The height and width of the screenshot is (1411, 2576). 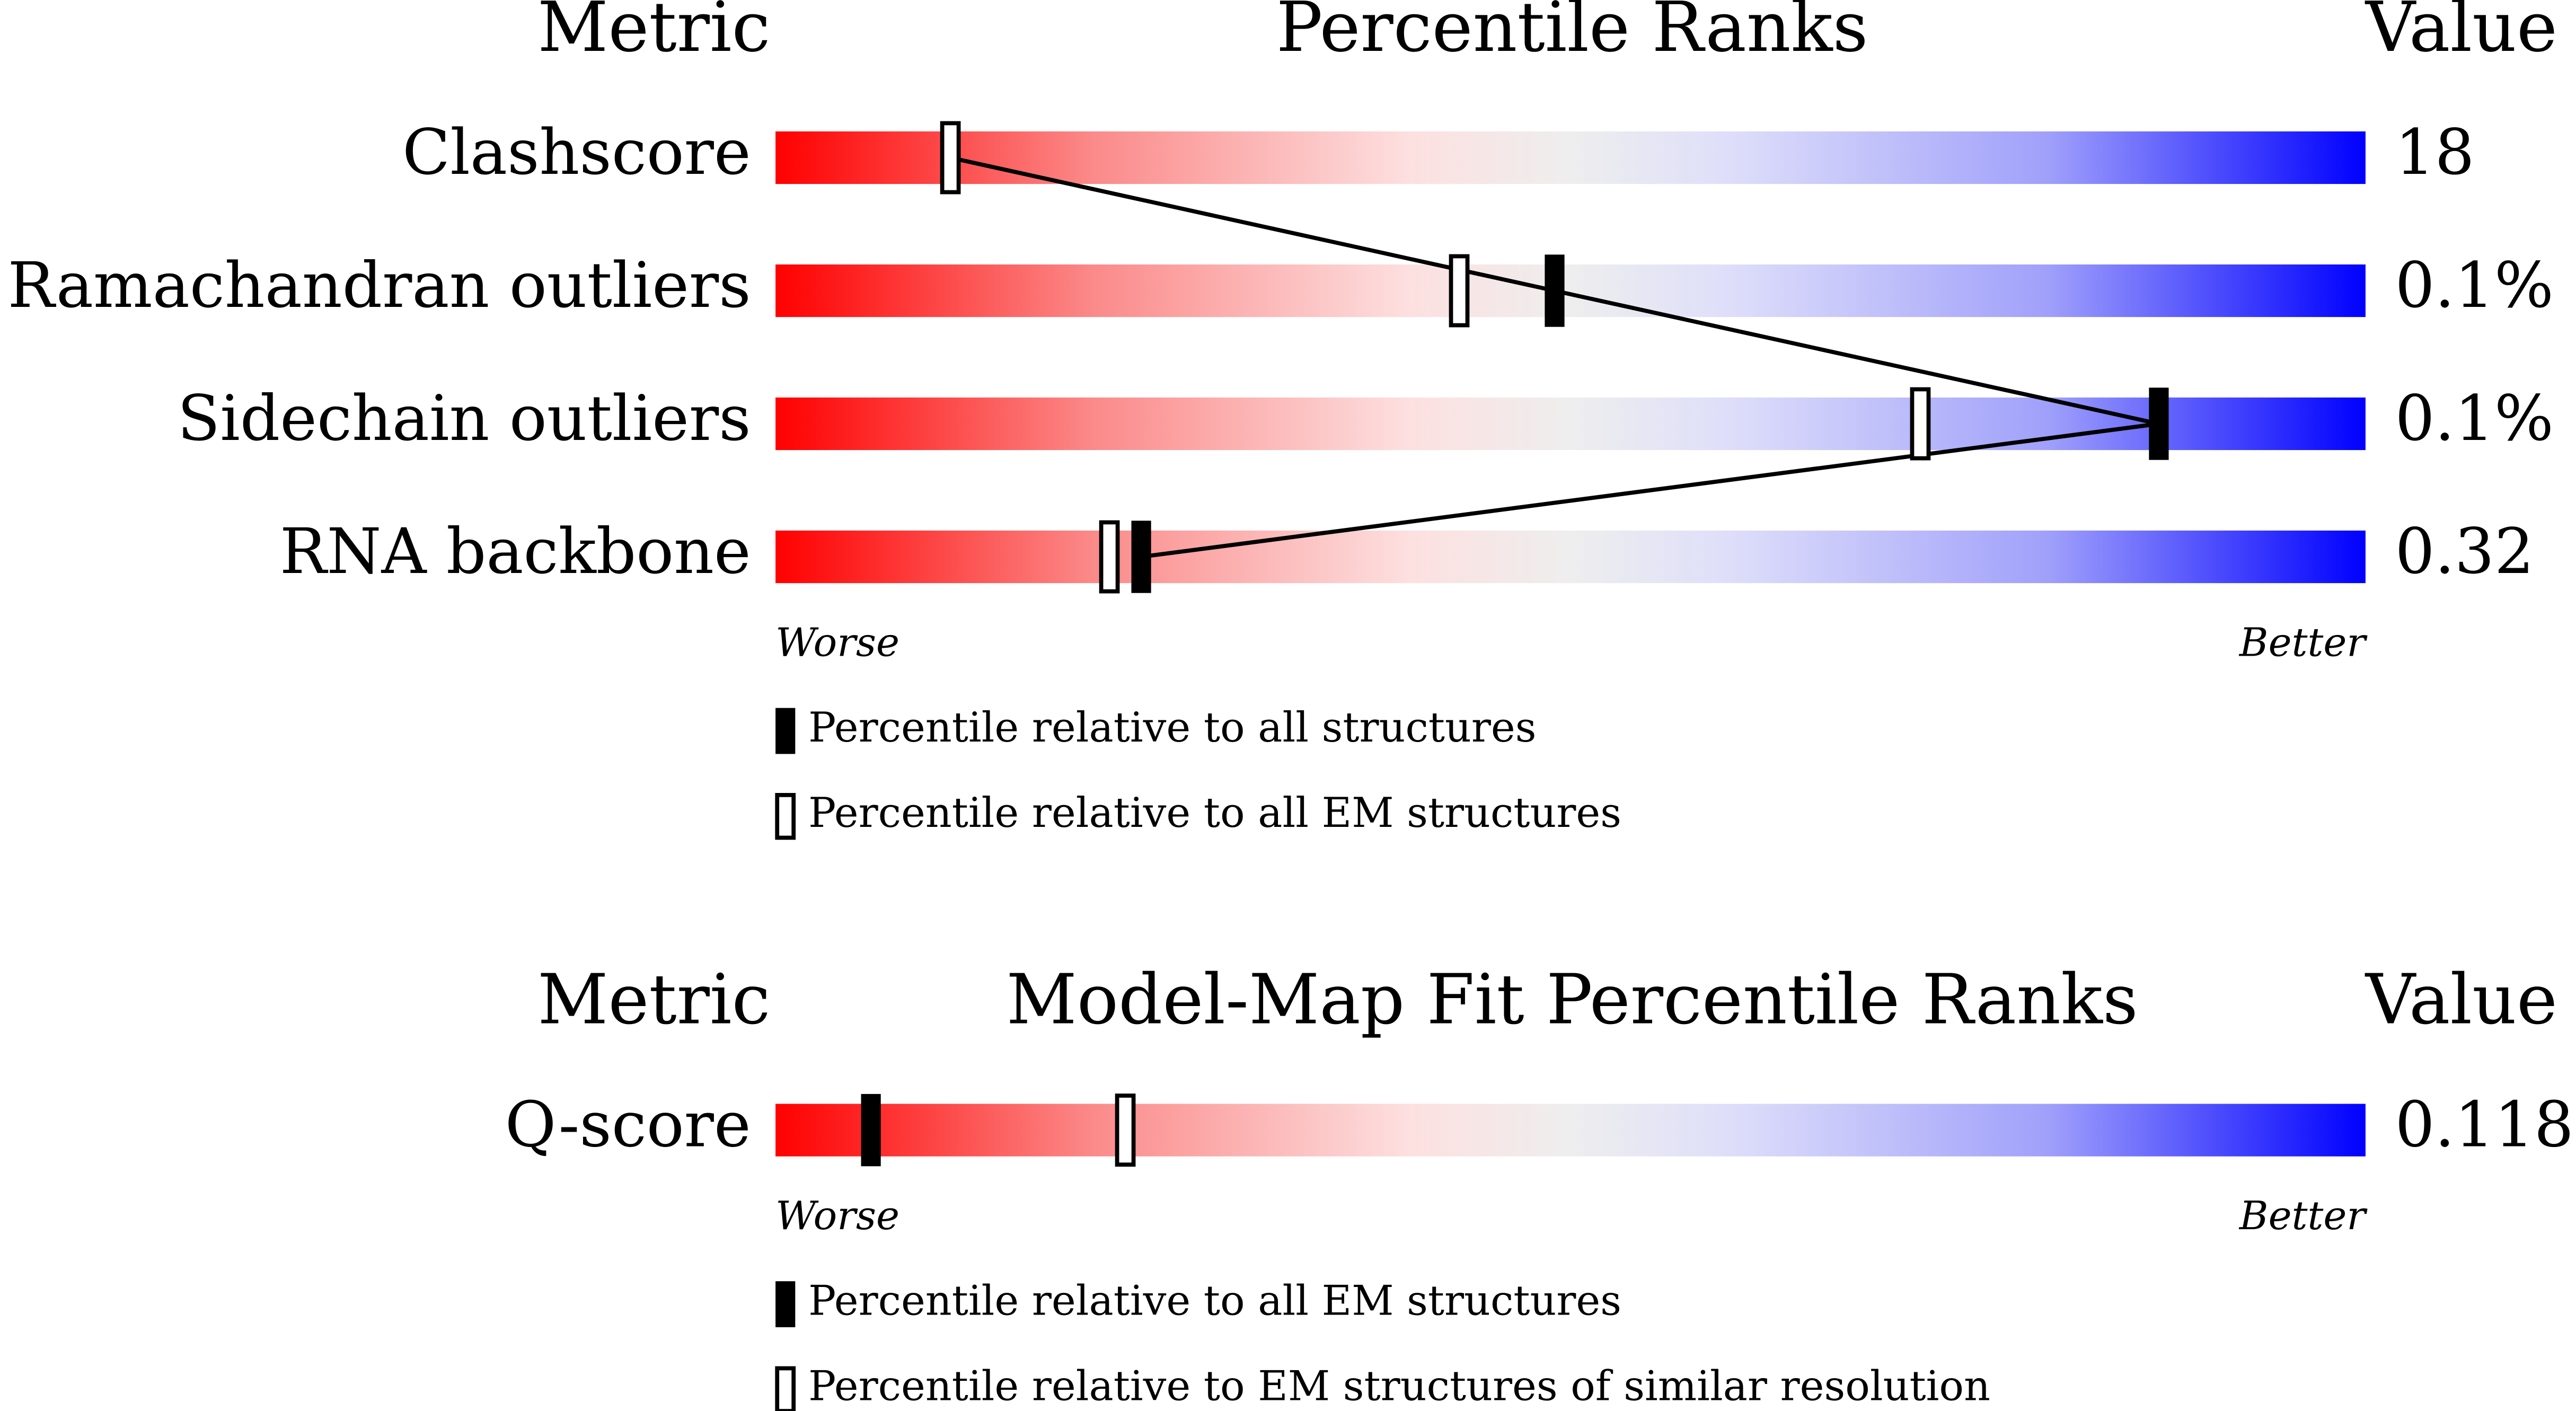 I want to click on value-label: 0.32, so click(x=2464, y=551).